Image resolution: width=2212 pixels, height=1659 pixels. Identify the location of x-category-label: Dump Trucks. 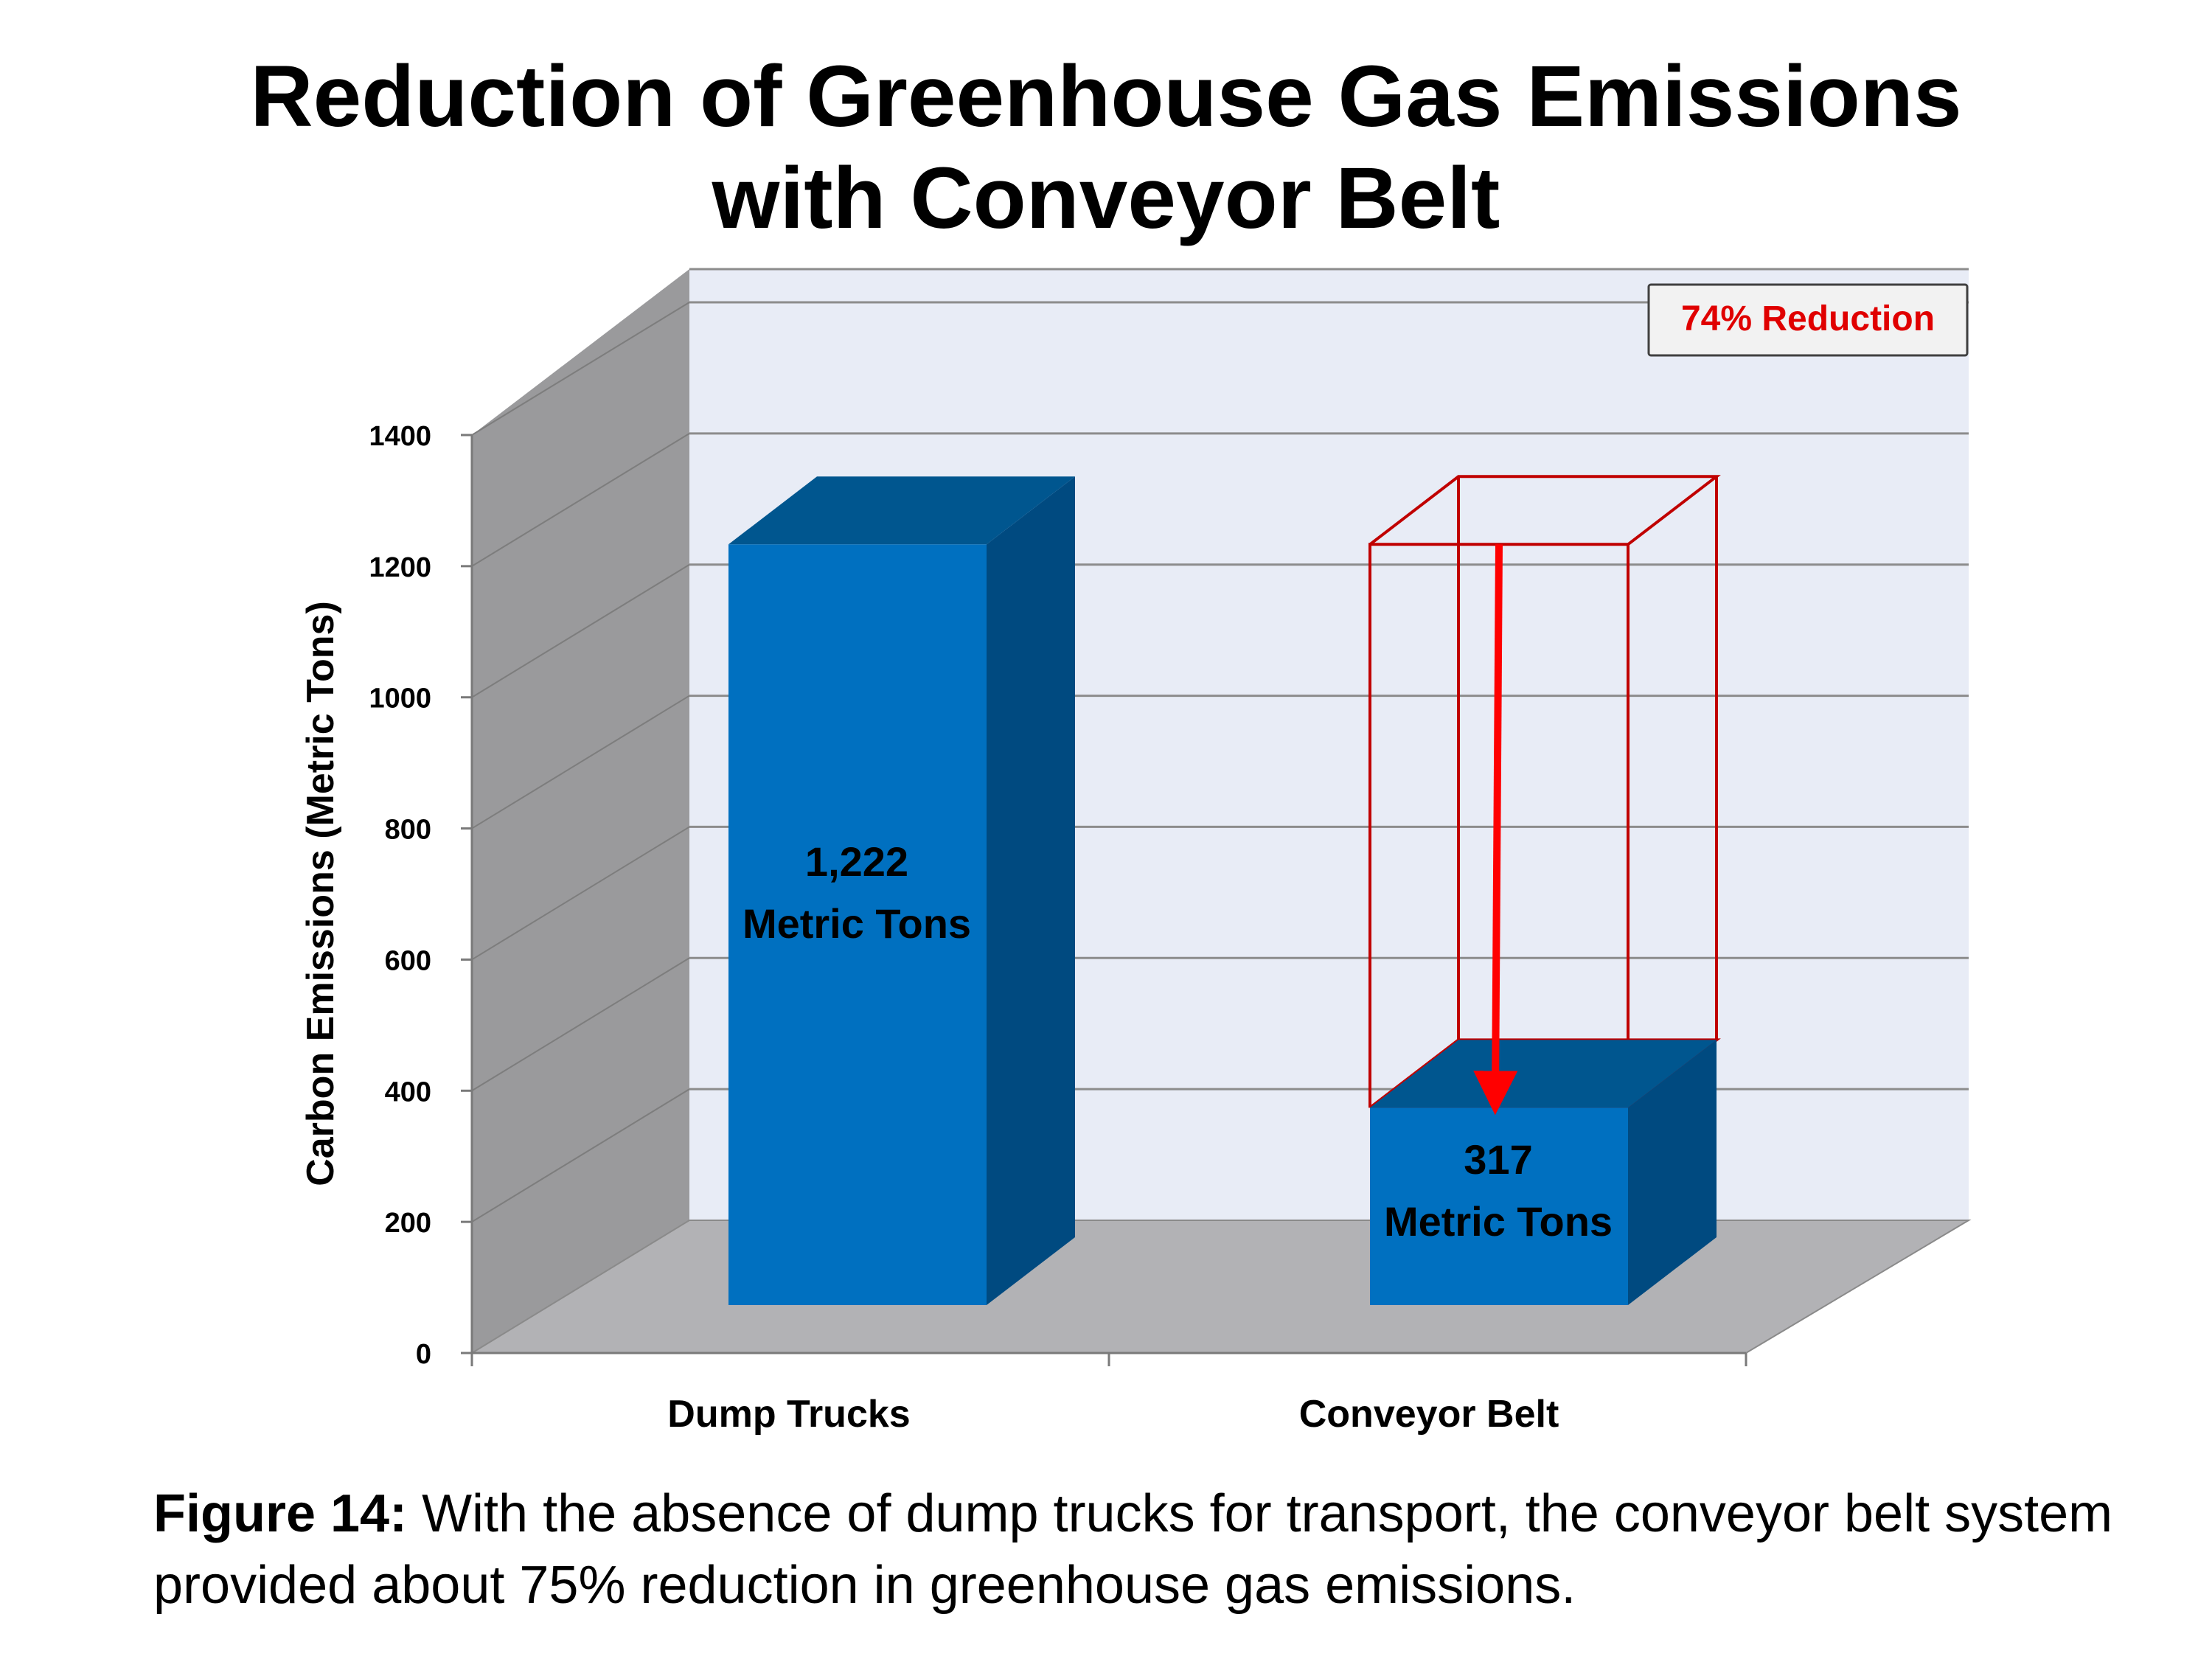
(788, 1414).